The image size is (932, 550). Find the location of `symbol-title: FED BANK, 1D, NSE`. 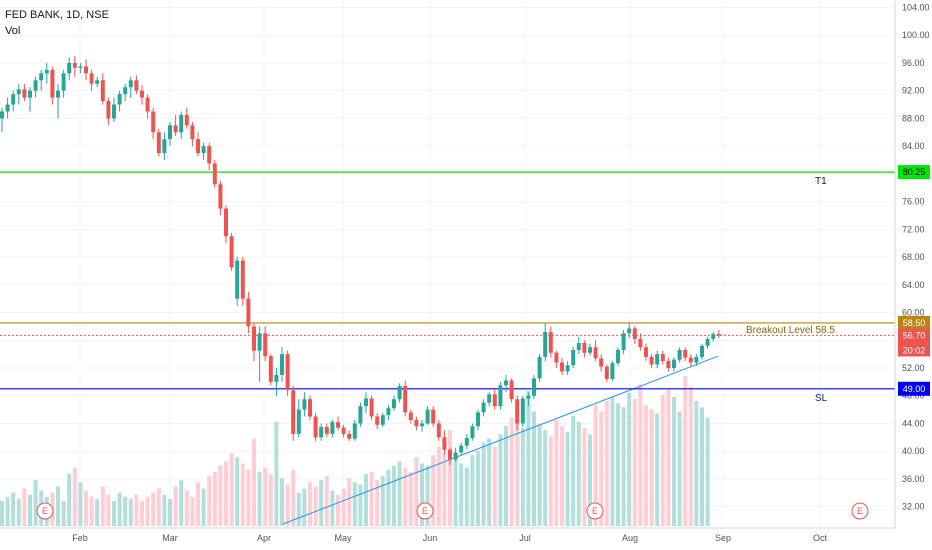

symbol-title: FED BANK, 1D, NSE is located at coordinates (57, 15).